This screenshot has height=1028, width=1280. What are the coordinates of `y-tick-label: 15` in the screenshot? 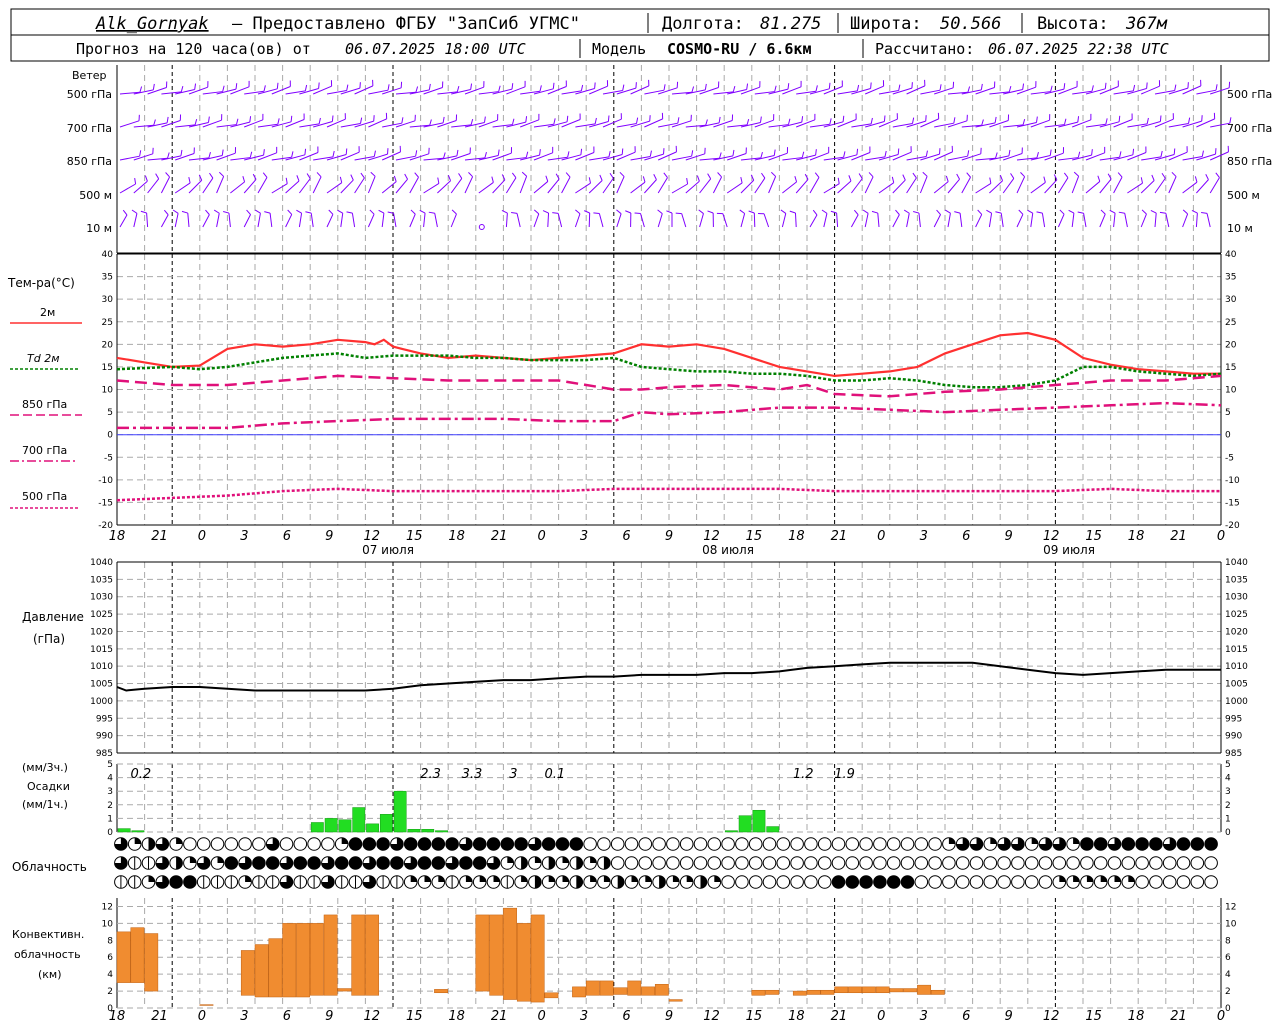 It's located at (1230, 368).